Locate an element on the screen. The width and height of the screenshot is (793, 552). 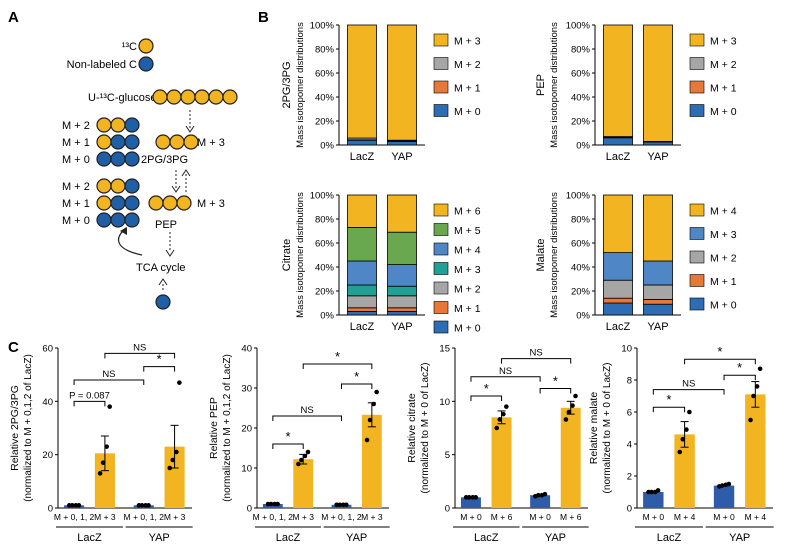
pep-label: PEP is located at coordinates (166, 225).